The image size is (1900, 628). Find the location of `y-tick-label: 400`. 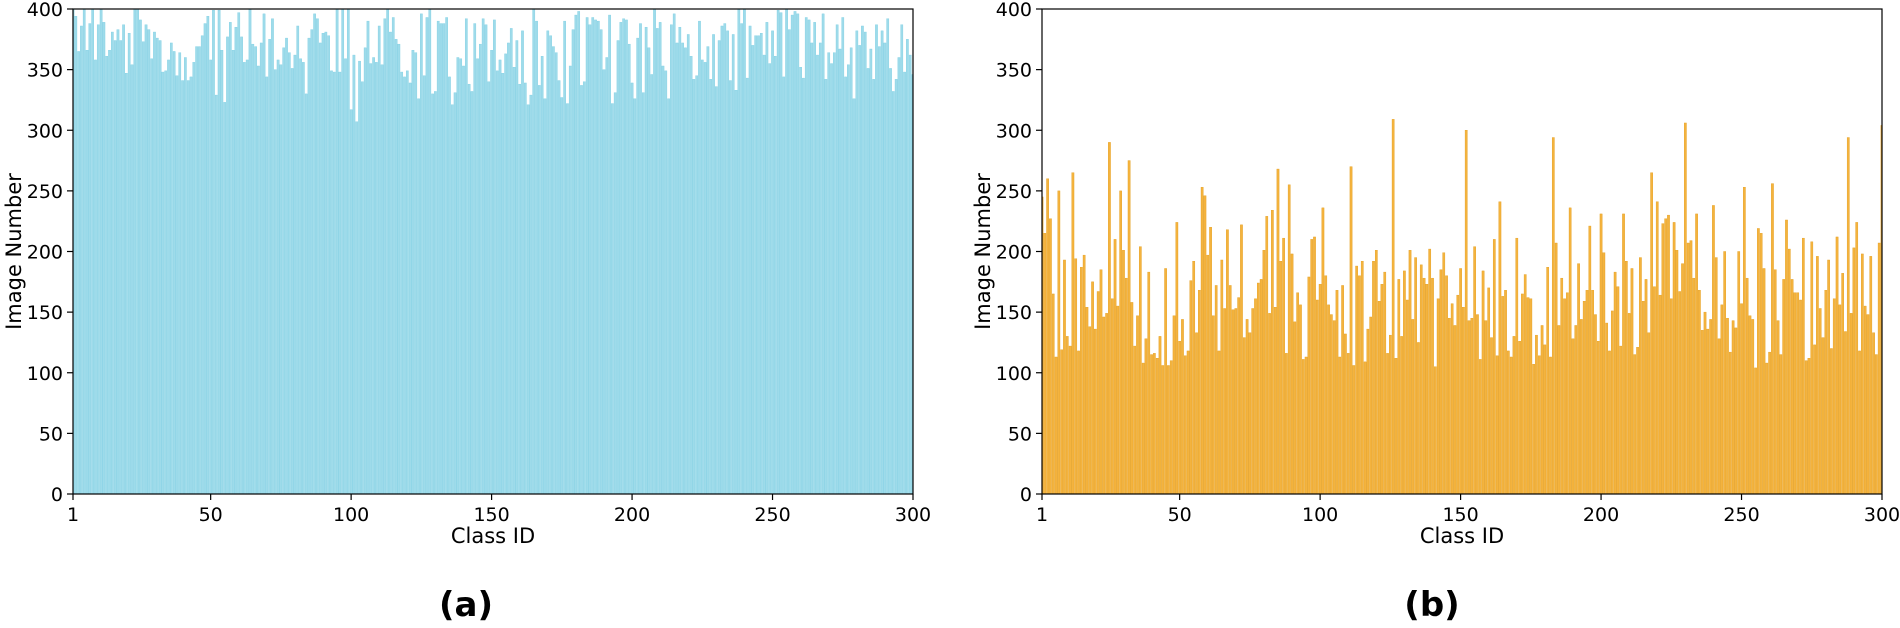

y-tick-label: 400 is located at coordinates (45, 10).